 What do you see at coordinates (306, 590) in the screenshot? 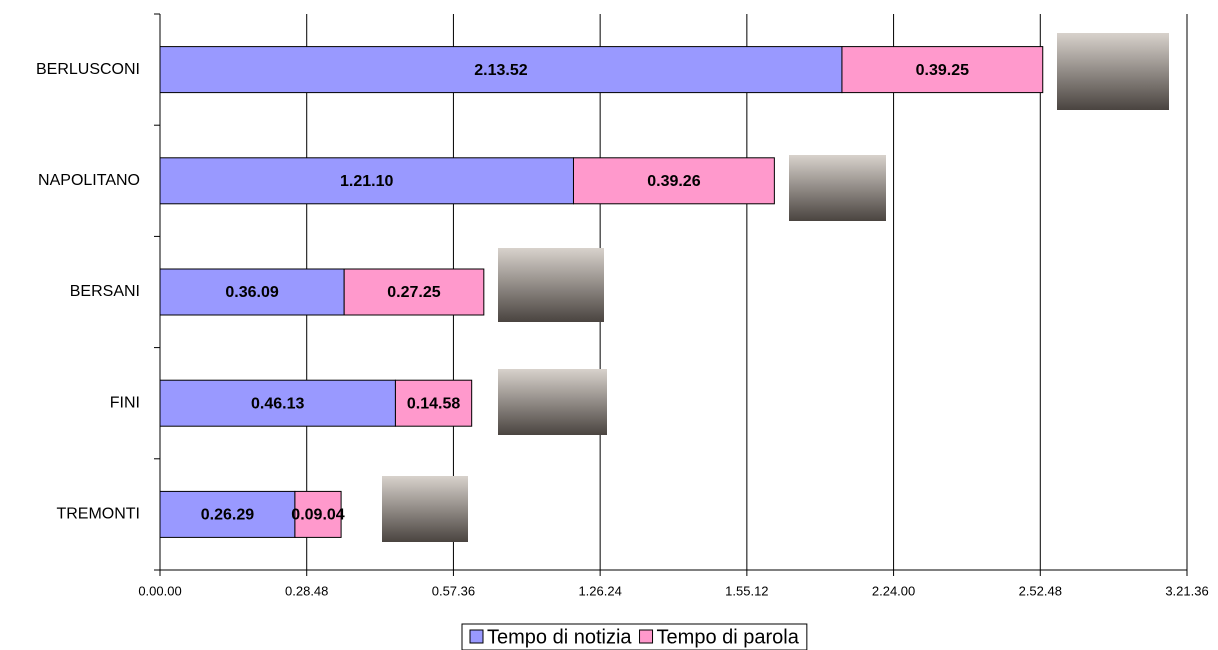
I see `x-tick-label: 0.28.48` at bounding box center [306, 590].